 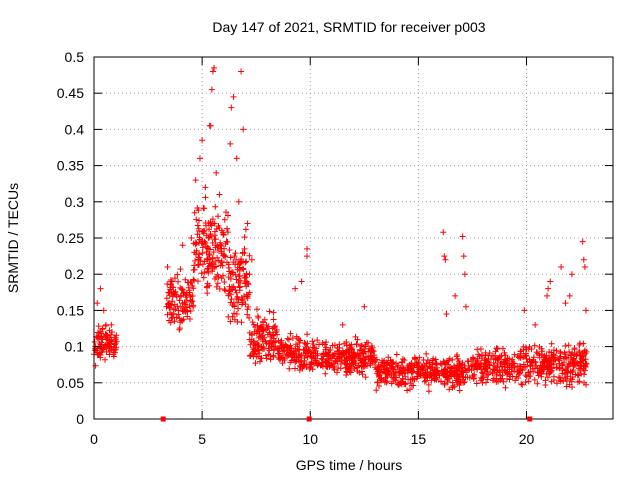 What do you see at coordinates (75, 347) in the screenshot?
I see `y-tick-label: 0.1` at bounding box center [75, 347].